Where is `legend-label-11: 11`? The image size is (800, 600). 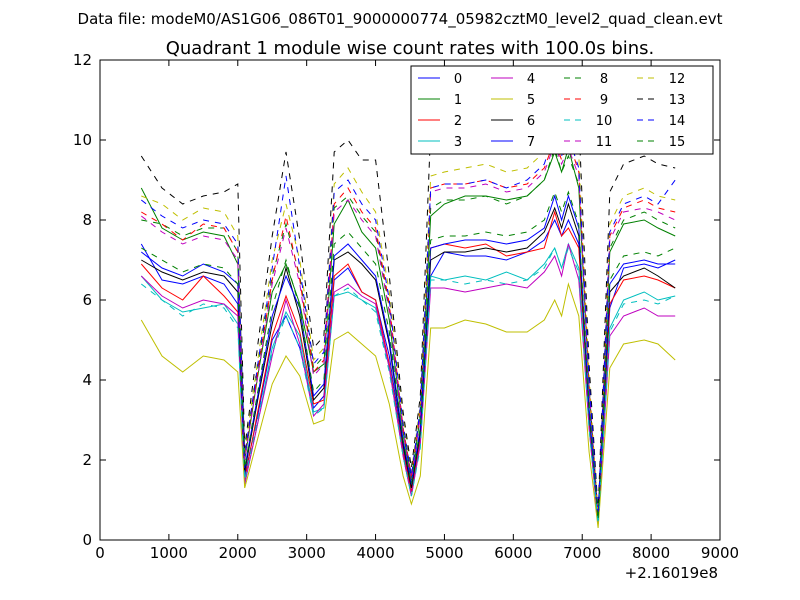
legend-label-11: 11 is located at coordinates (604, 142).